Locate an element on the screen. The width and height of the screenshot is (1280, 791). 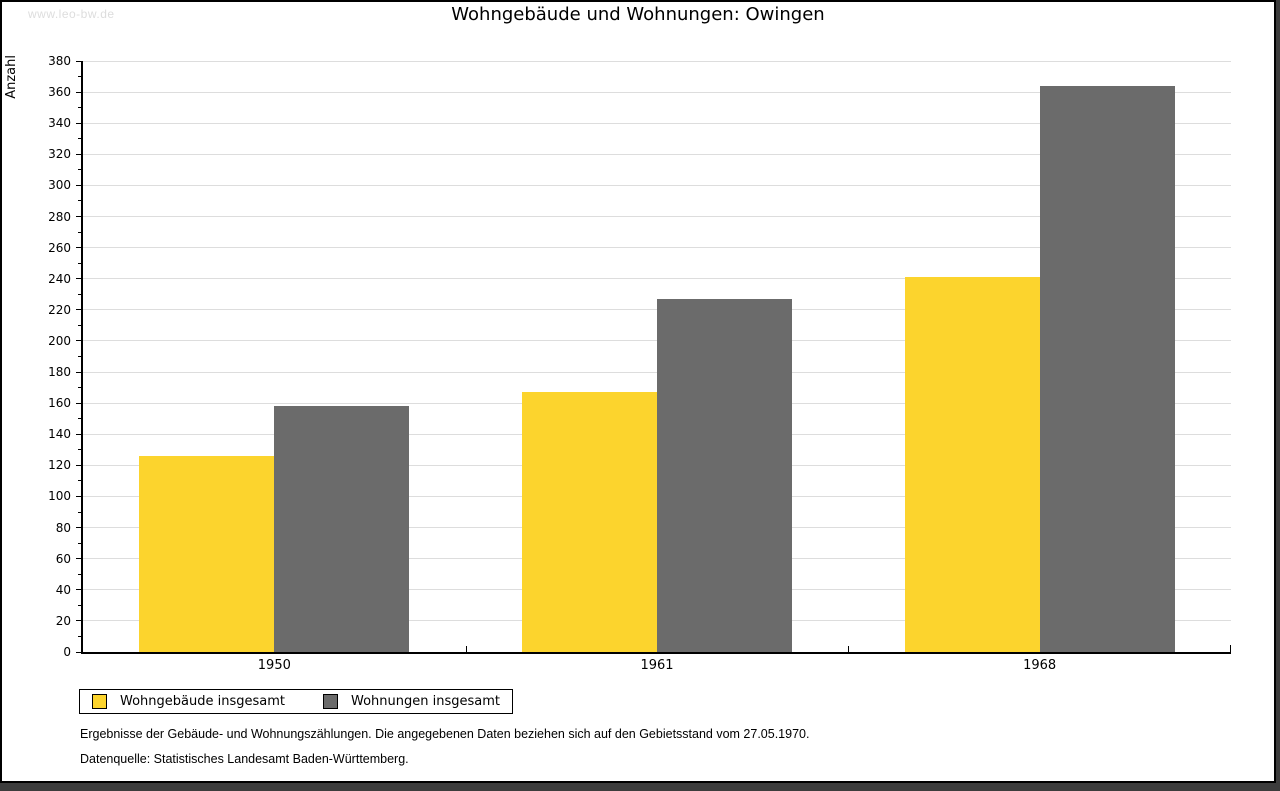
x-category-label: 1950 is located at coordinates (274, 665).